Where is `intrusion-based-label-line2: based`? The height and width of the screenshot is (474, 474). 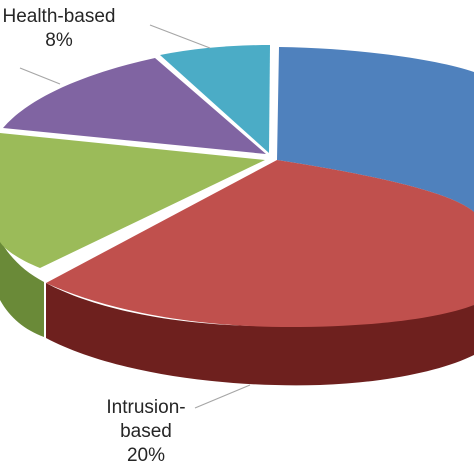
intrusion-based-label-line2: based is located at coordinates (146, 431).